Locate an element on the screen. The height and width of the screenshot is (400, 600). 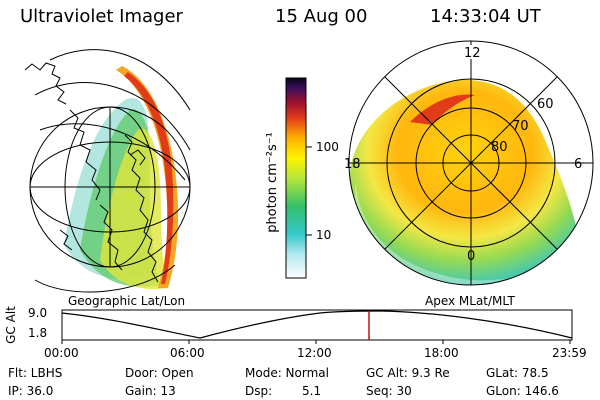
aurora-oval-arc is located at coordinates (147, 177).